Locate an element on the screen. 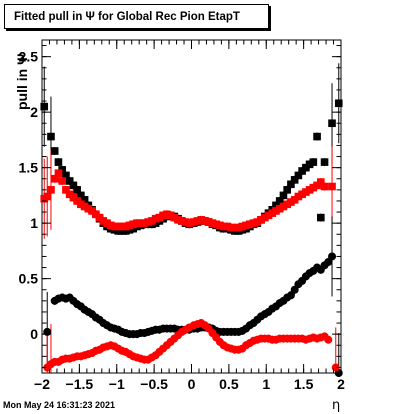  x-tick-label: −1 is located at coordinates (117, 384).